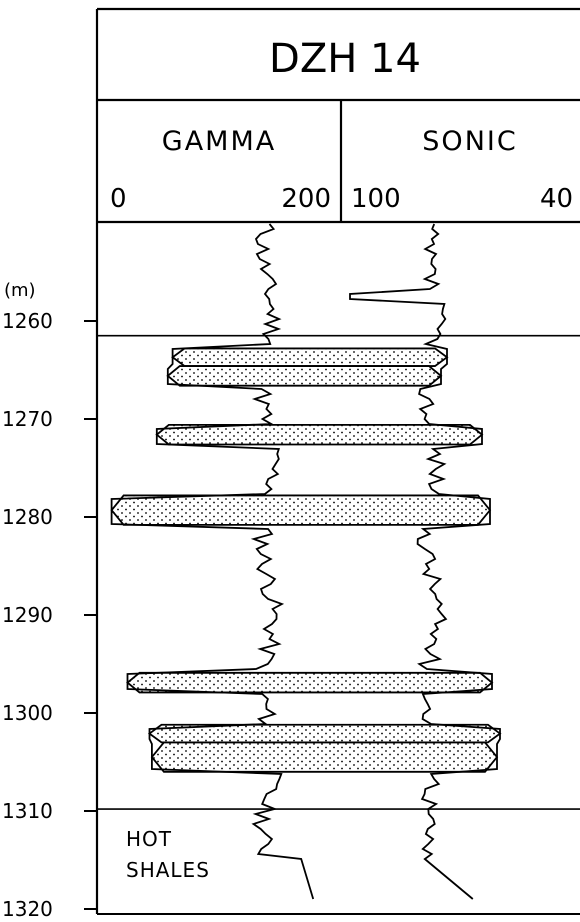  Describe the element at coordinates (27, 909) in the screenshot. I see `depth-tick-label: 1320` at that location.